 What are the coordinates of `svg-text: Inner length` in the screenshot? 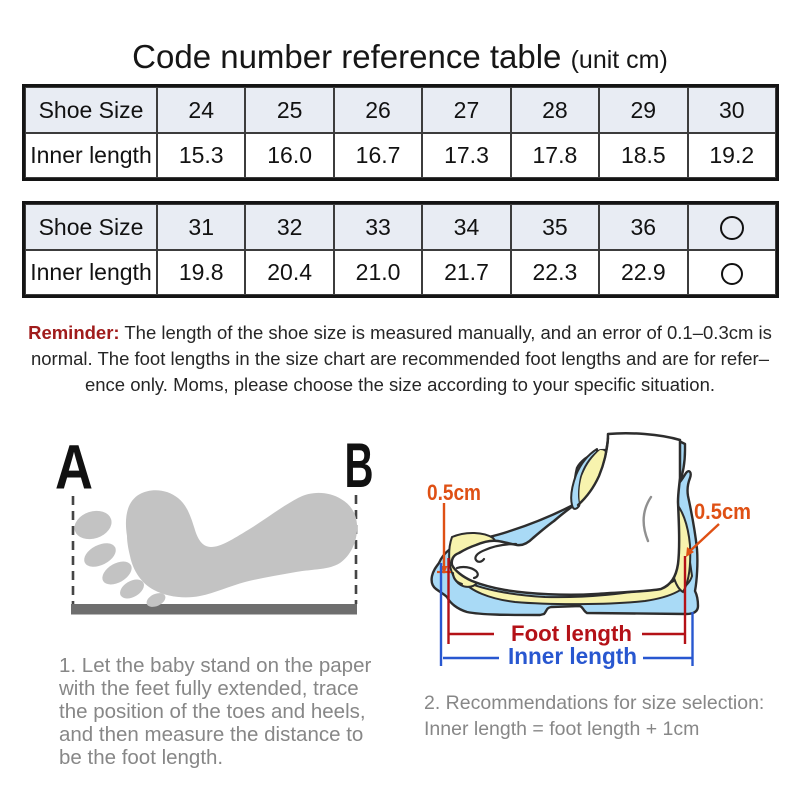 It's located at (572, 656).